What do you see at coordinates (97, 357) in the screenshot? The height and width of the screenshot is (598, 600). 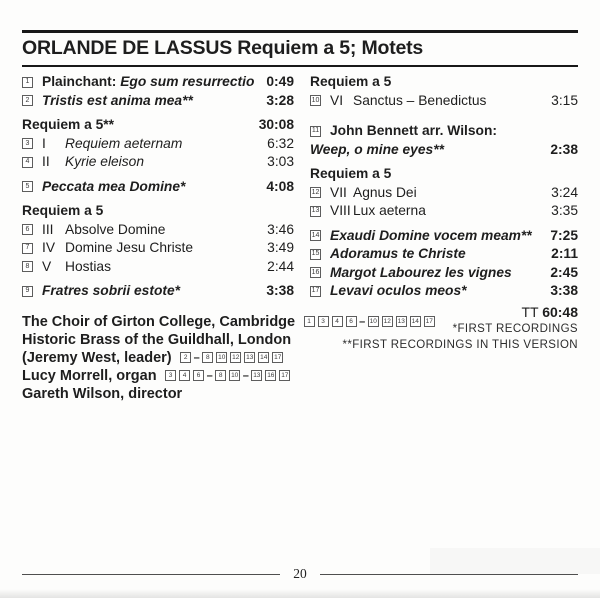 I see `credit-name: (Jeremy West, leader)` at bounding box center [97, 357].